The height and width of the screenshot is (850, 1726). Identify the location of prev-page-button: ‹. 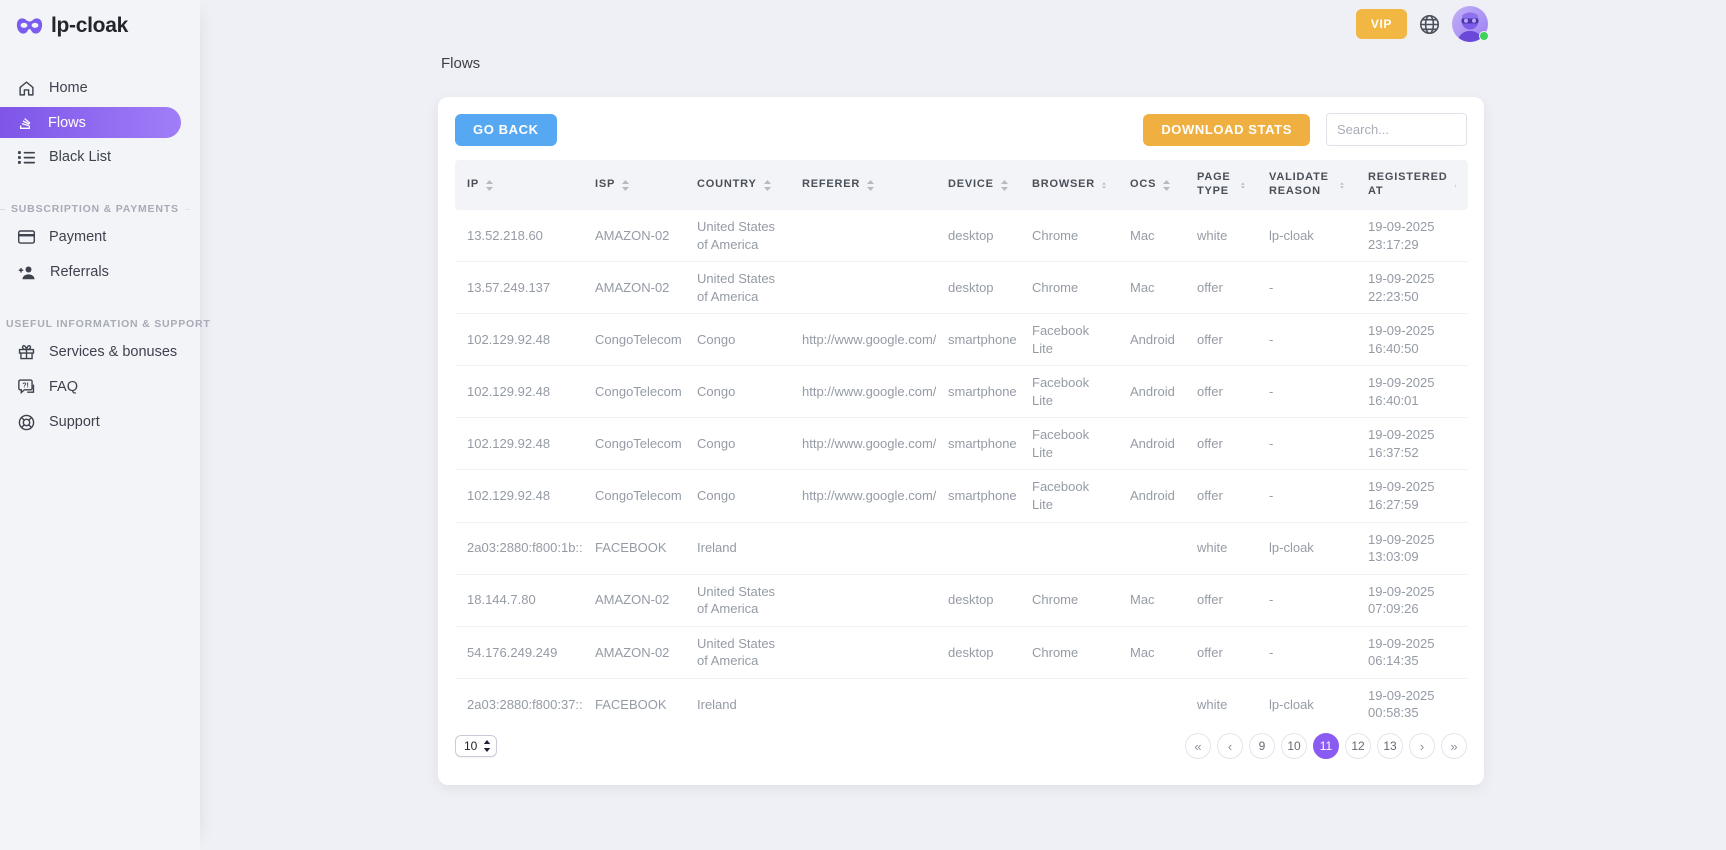
(1230, 746).